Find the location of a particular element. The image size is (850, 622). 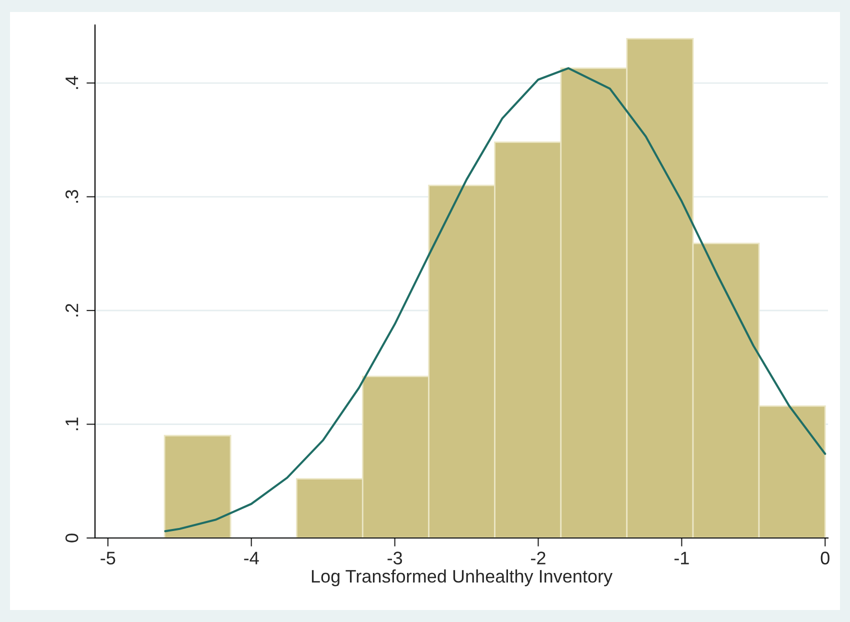

y-tick-label: 0 is located at coordinates (71, 538).